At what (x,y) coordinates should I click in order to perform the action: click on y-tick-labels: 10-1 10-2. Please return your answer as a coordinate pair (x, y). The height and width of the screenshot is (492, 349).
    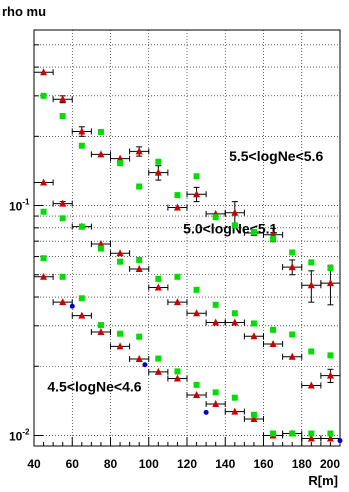
    Looking at the image, I should click on (19, 321).